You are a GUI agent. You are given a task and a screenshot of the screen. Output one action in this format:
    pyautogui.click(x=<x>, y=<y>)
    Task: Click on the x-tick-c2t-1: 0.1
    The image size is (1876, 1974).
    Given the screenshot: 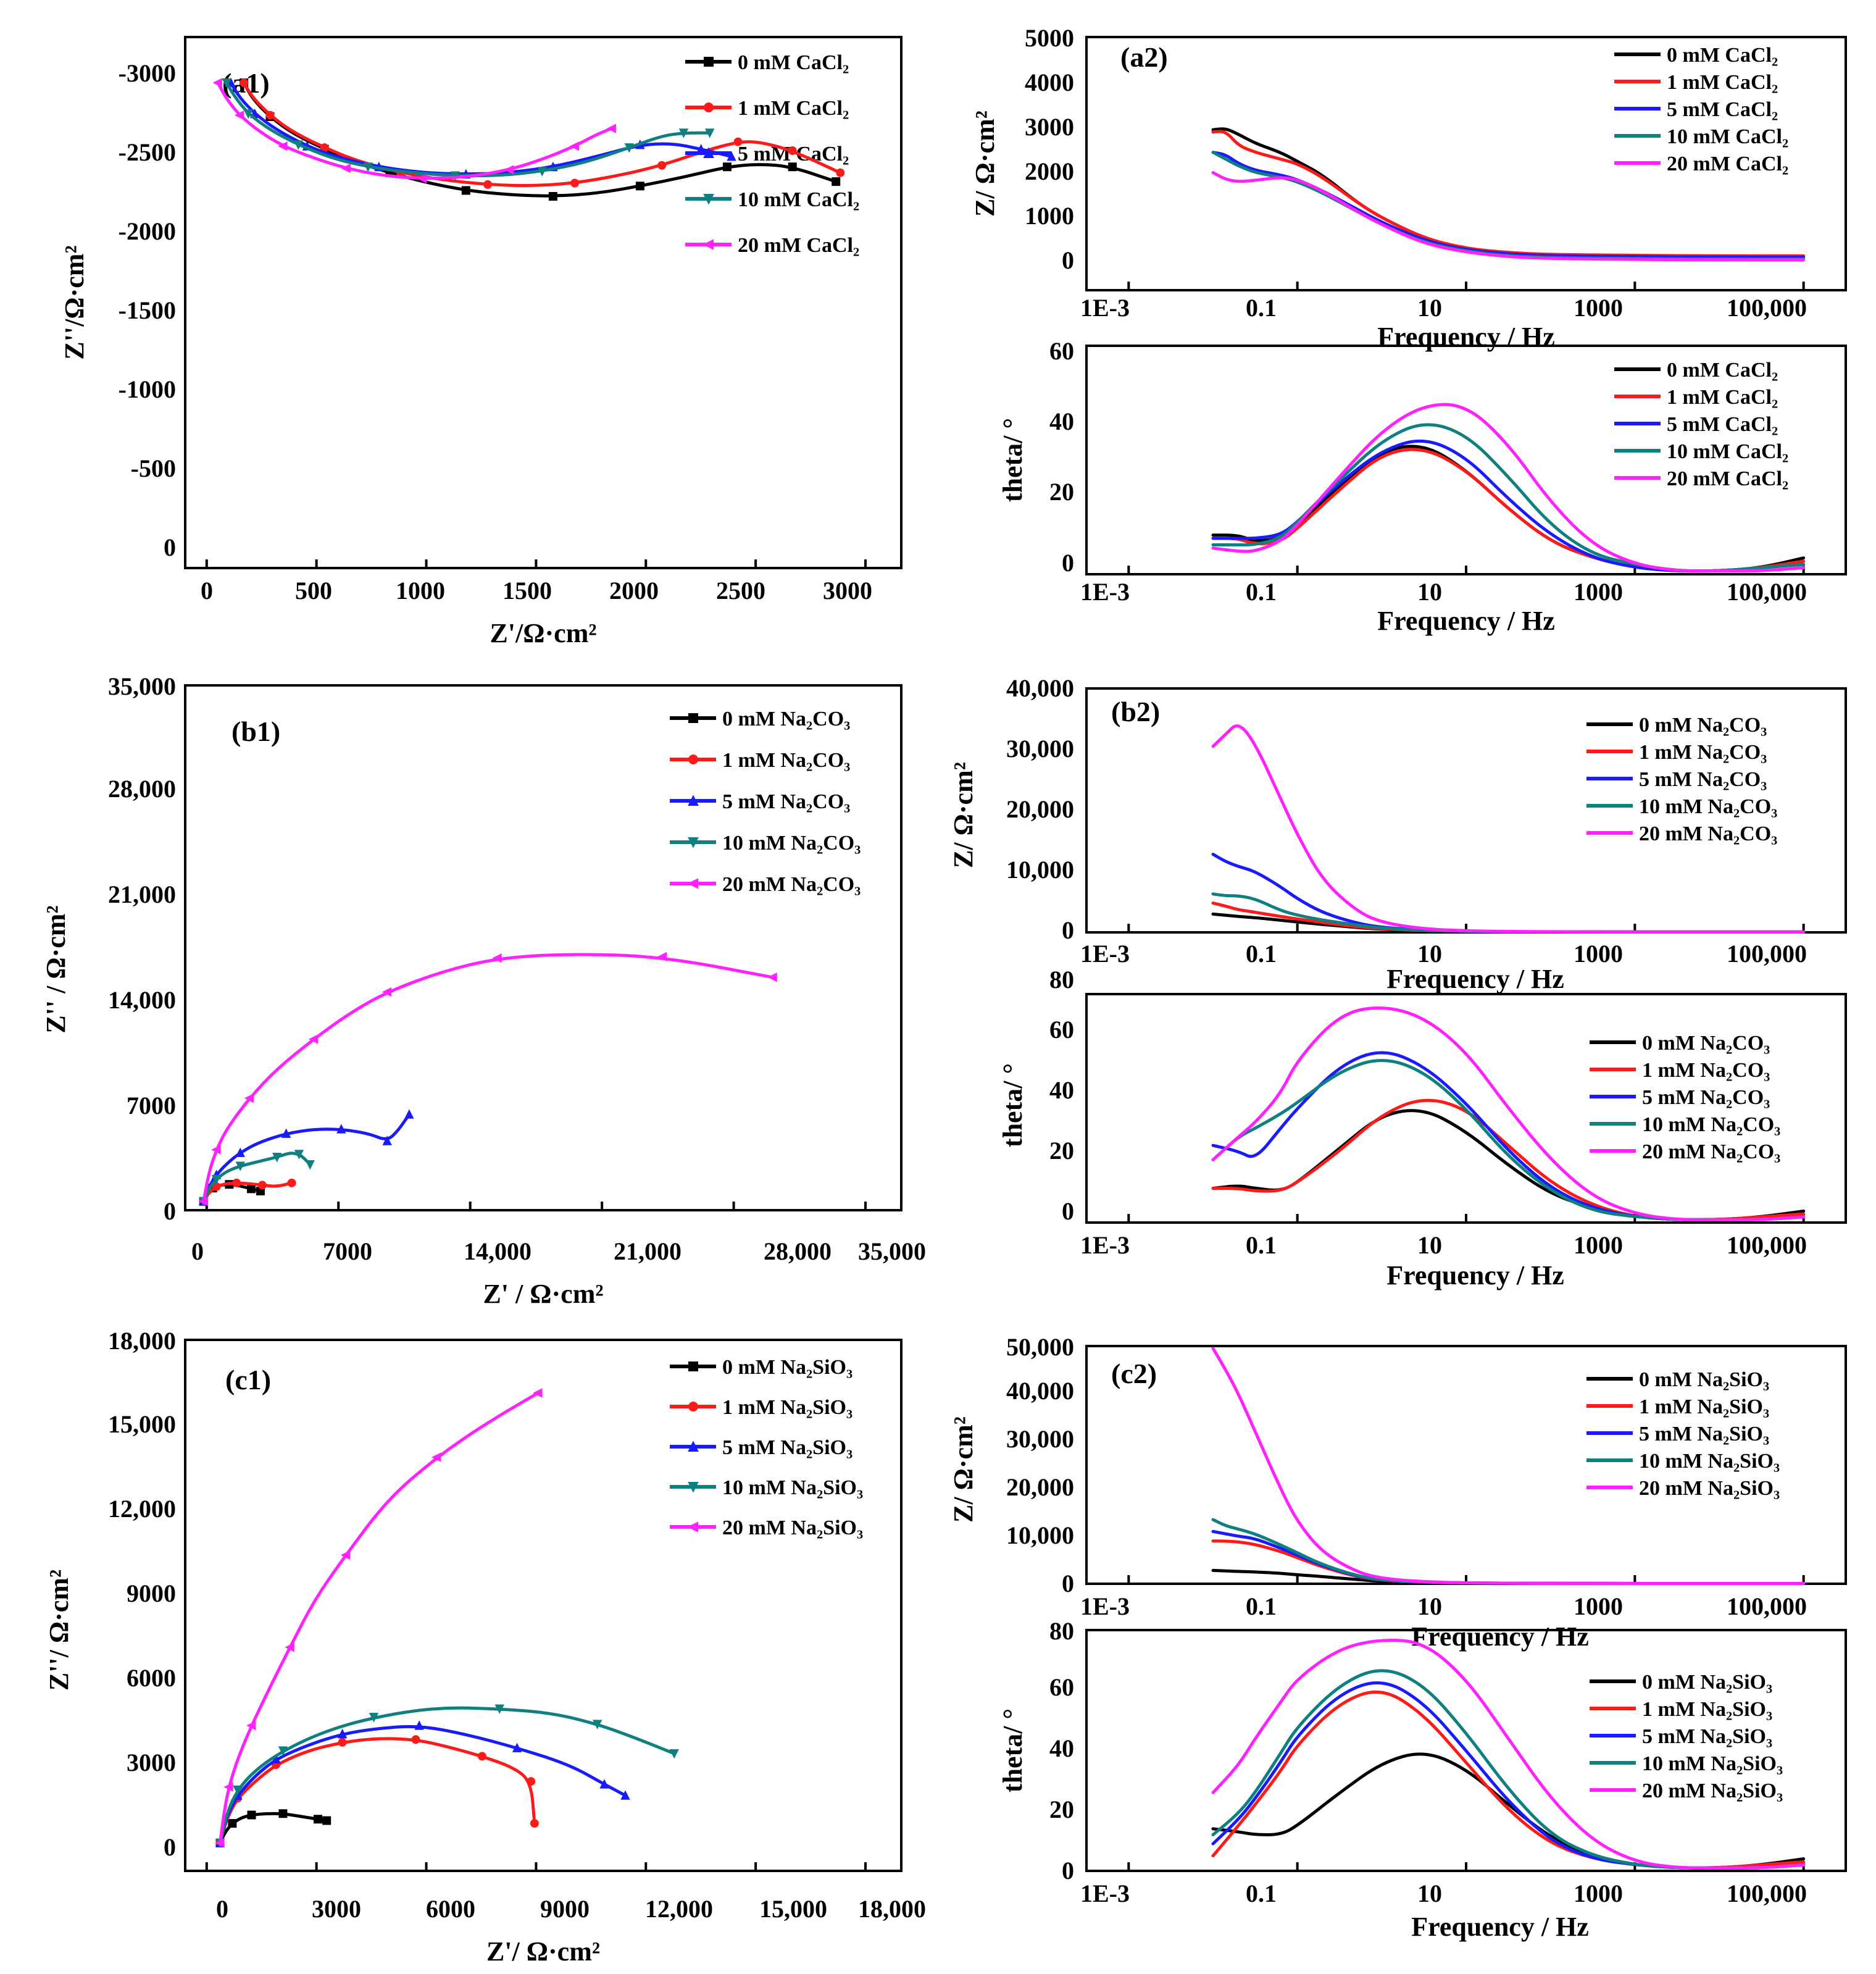 What is the action you would take?
    pyautogui.click(x=1261, y=1606)
    